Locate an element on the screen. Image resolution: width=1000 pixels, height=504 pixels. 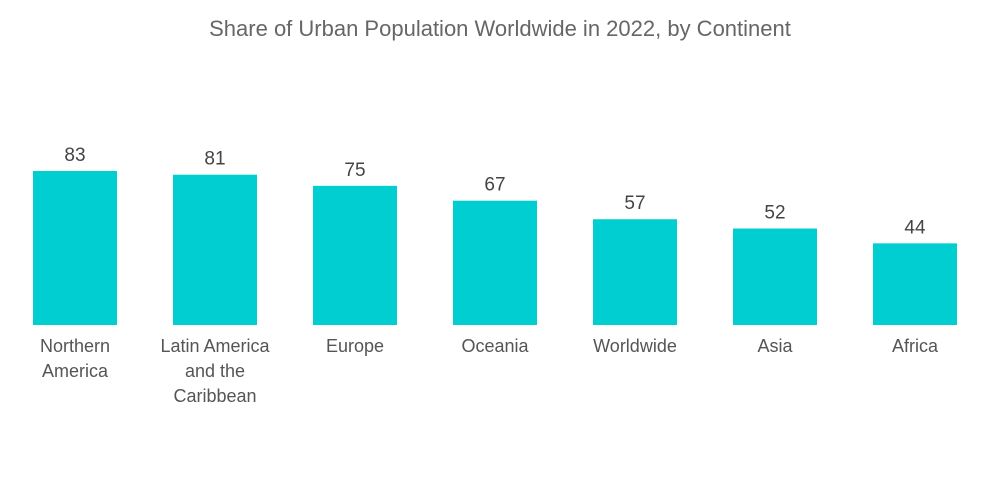
bar-latin-america-and-the-caribbean is located at coordinates (215, 249).